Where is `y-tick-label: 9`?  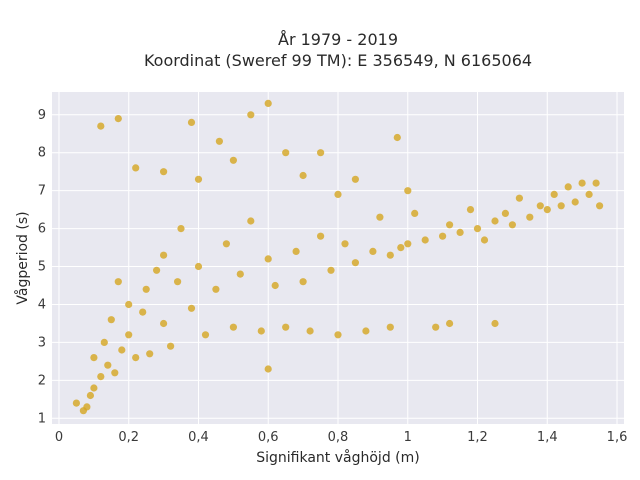 y-tick-label: 9 is located at coordinates (42, 115).